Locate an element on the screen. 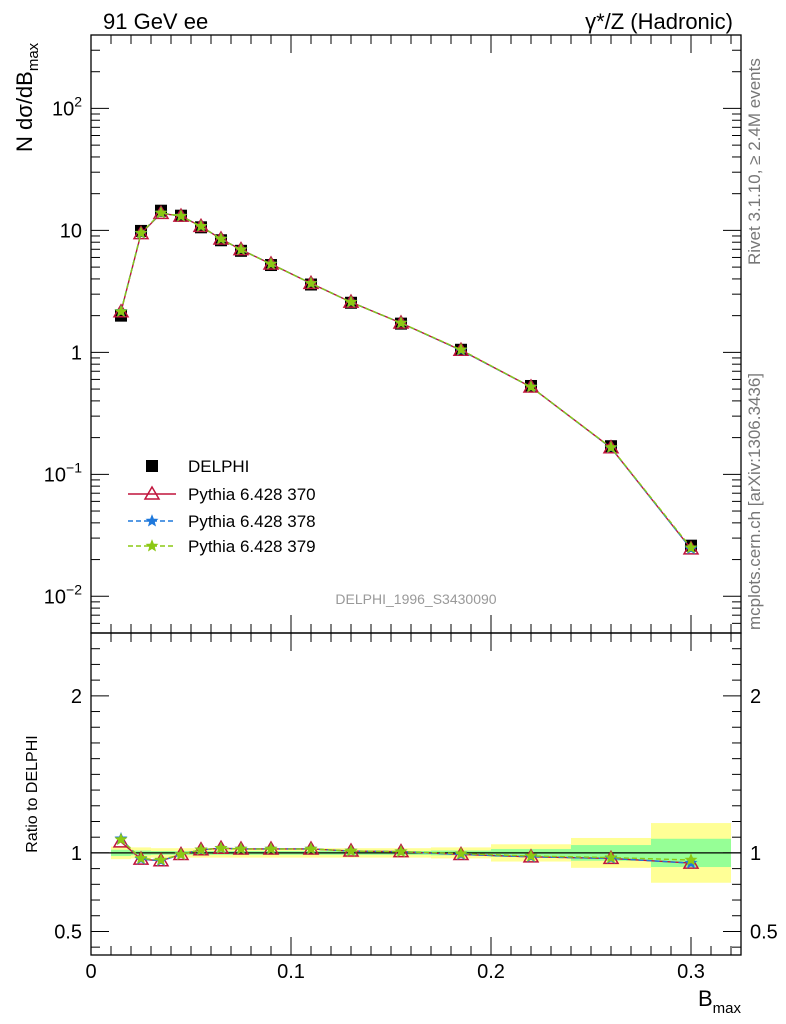  main-point-delphi is located at coordinates (121, 315).